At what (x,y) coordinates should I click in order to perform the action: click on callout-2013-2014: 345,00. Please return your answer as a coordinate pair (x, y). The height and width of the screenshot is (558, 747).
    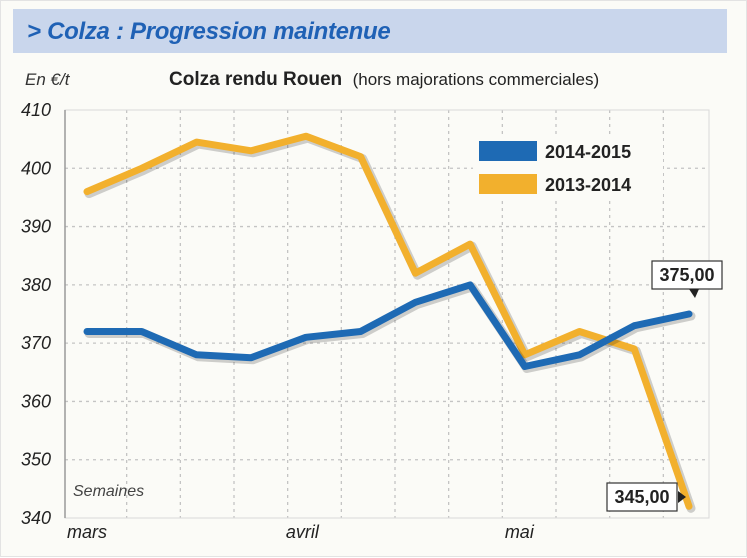
    Looking at the image, I should click on (646, 497).